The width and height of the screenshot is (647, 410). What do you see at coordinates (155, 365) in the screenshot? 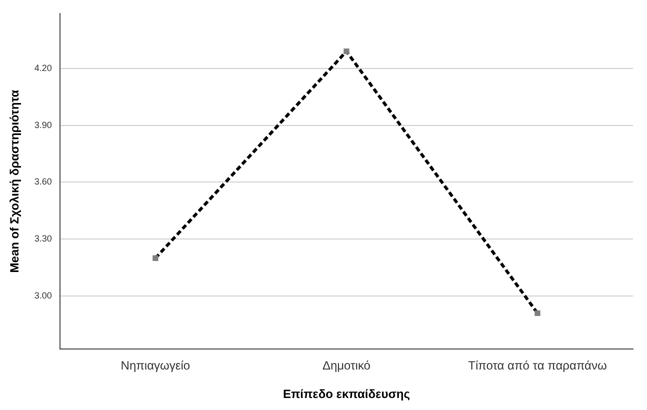
I see `x-tick-label: Νηπιαγωγείο` at bounding box center [155, 365].